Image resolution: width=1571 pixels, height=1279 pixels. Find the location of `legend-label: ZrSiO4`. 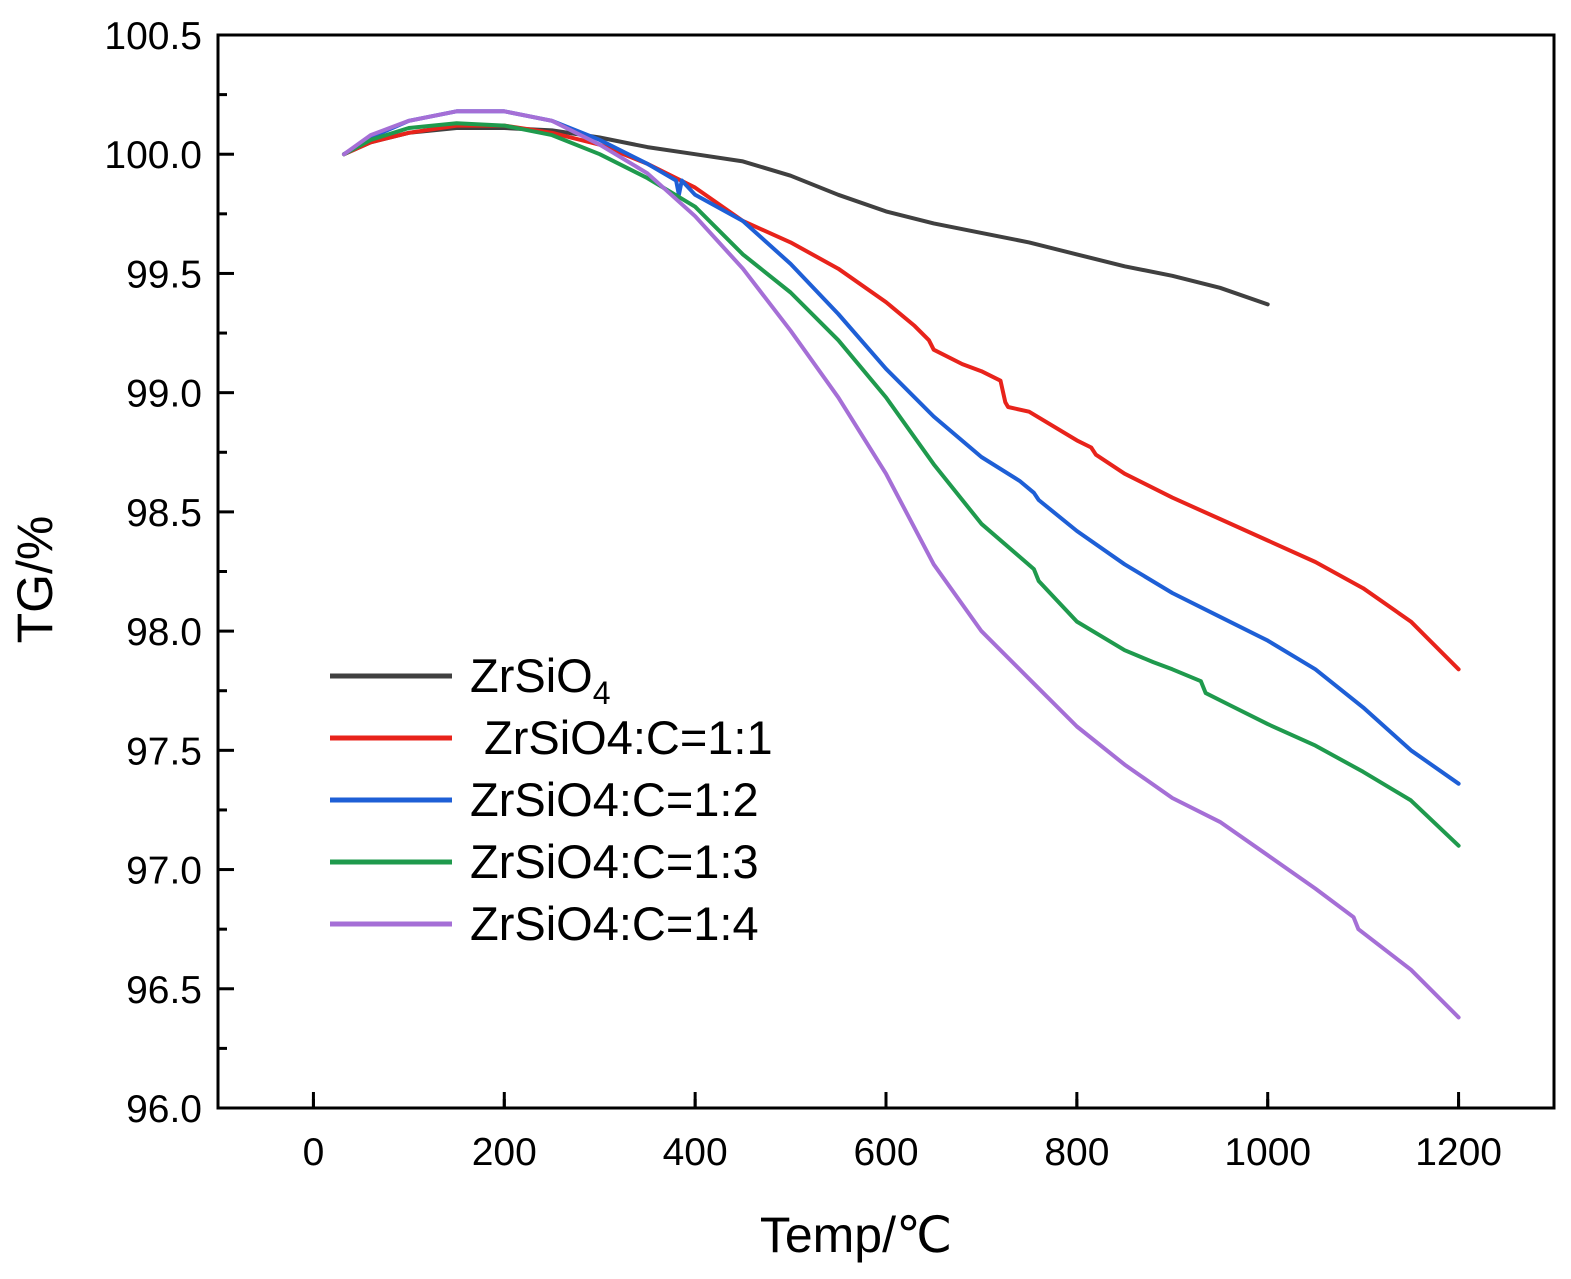

legend-label: ZrSiO4 is located at coordinates (540, 680).